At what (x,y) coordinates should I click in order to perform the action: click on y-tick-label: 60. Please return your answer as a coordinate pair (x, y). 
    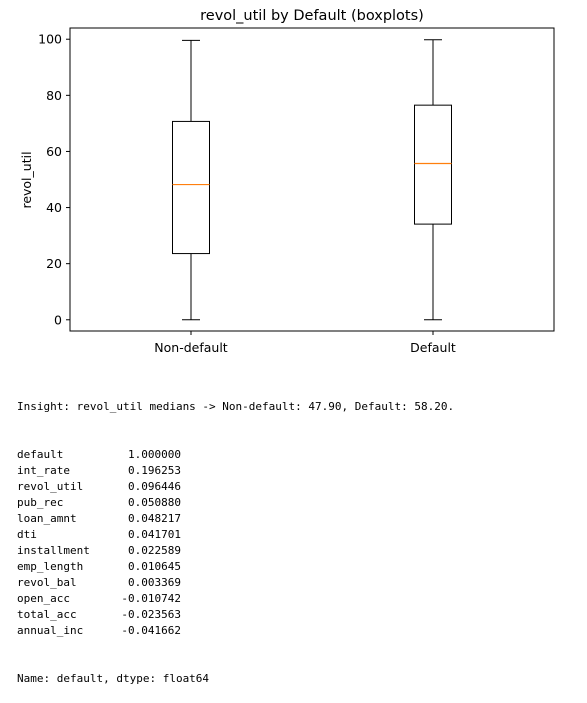
    Looking at the image, I should click on (54, 151).